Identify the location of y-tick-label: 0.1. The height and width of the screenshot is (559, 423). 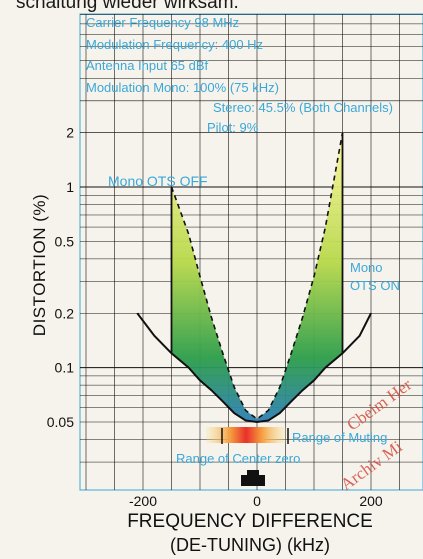
(65, 368).